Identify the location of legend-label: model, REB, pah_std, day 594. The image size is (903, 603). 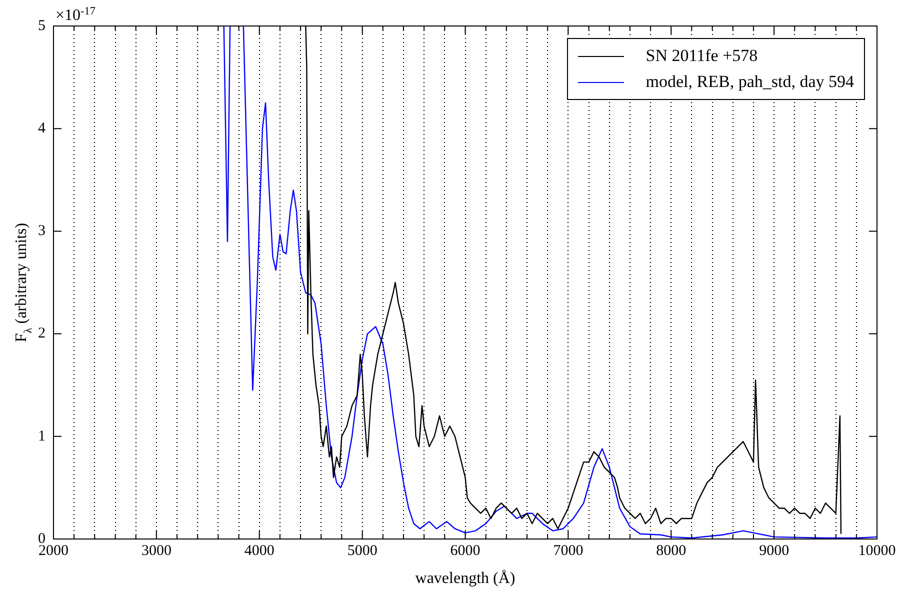
(750, 82).